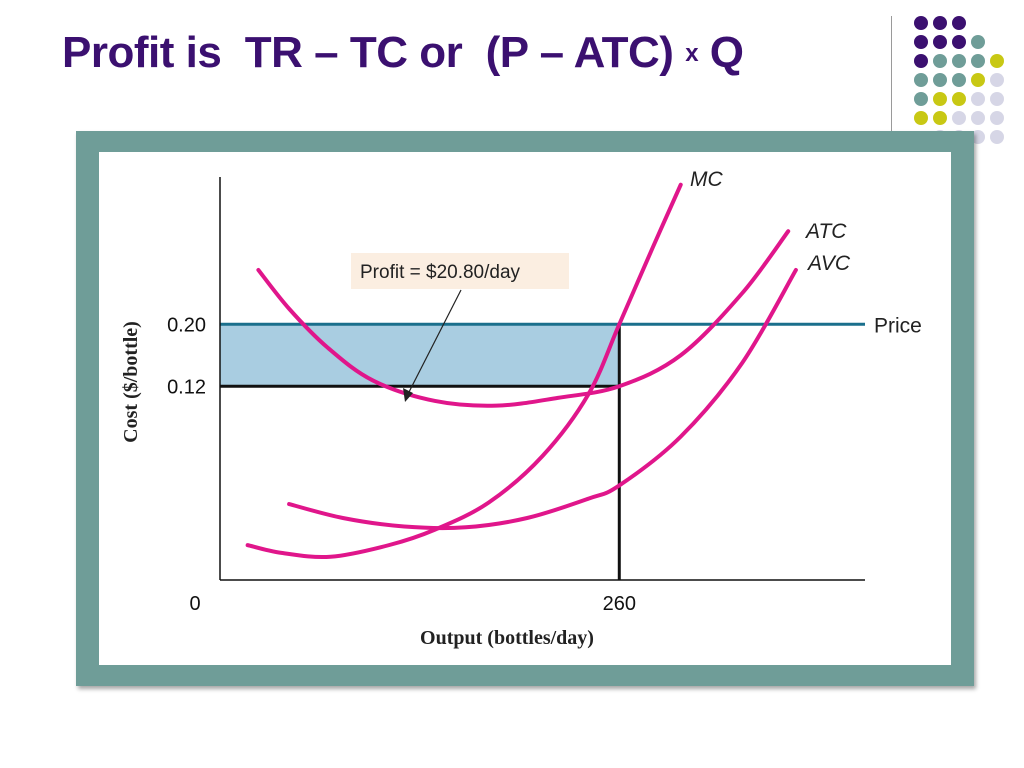 The width and height of the screenshot is (1024, 768). I want to click on profit-arrow-shaft, so click(435, 341).